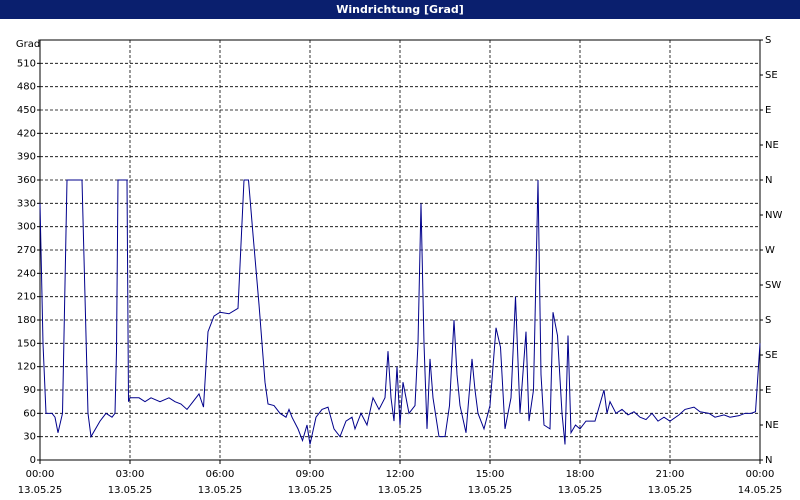  What do you see at coordinates (400, 9) in the screenshot?
I see `window-title: Windrichtung [Grad]` at bounding box center [400, 9].